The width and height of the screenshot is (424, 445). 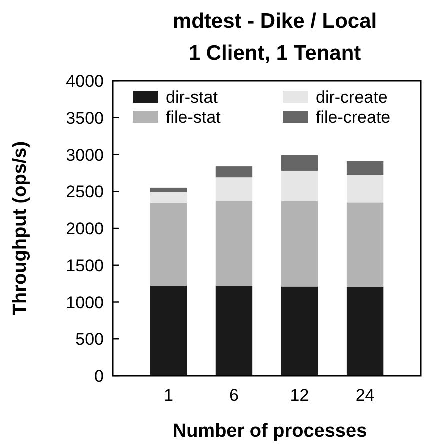 I want to click on x-tick-label: 6, so click(x=234, y=395).